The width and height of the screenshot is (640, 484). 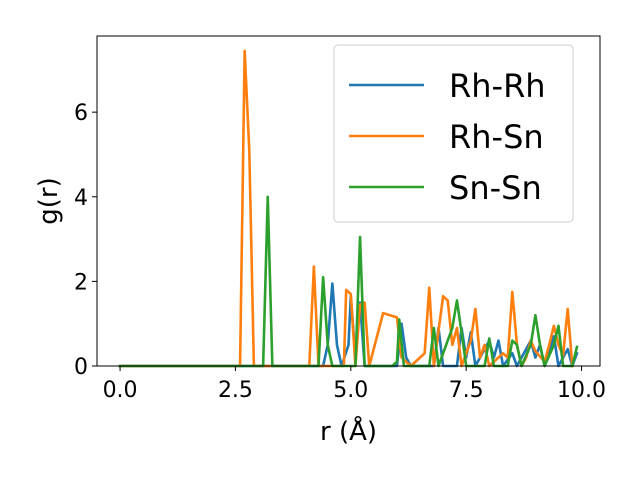 I want to click on x-tick-label: 10.0, so click(x=581, y=390).